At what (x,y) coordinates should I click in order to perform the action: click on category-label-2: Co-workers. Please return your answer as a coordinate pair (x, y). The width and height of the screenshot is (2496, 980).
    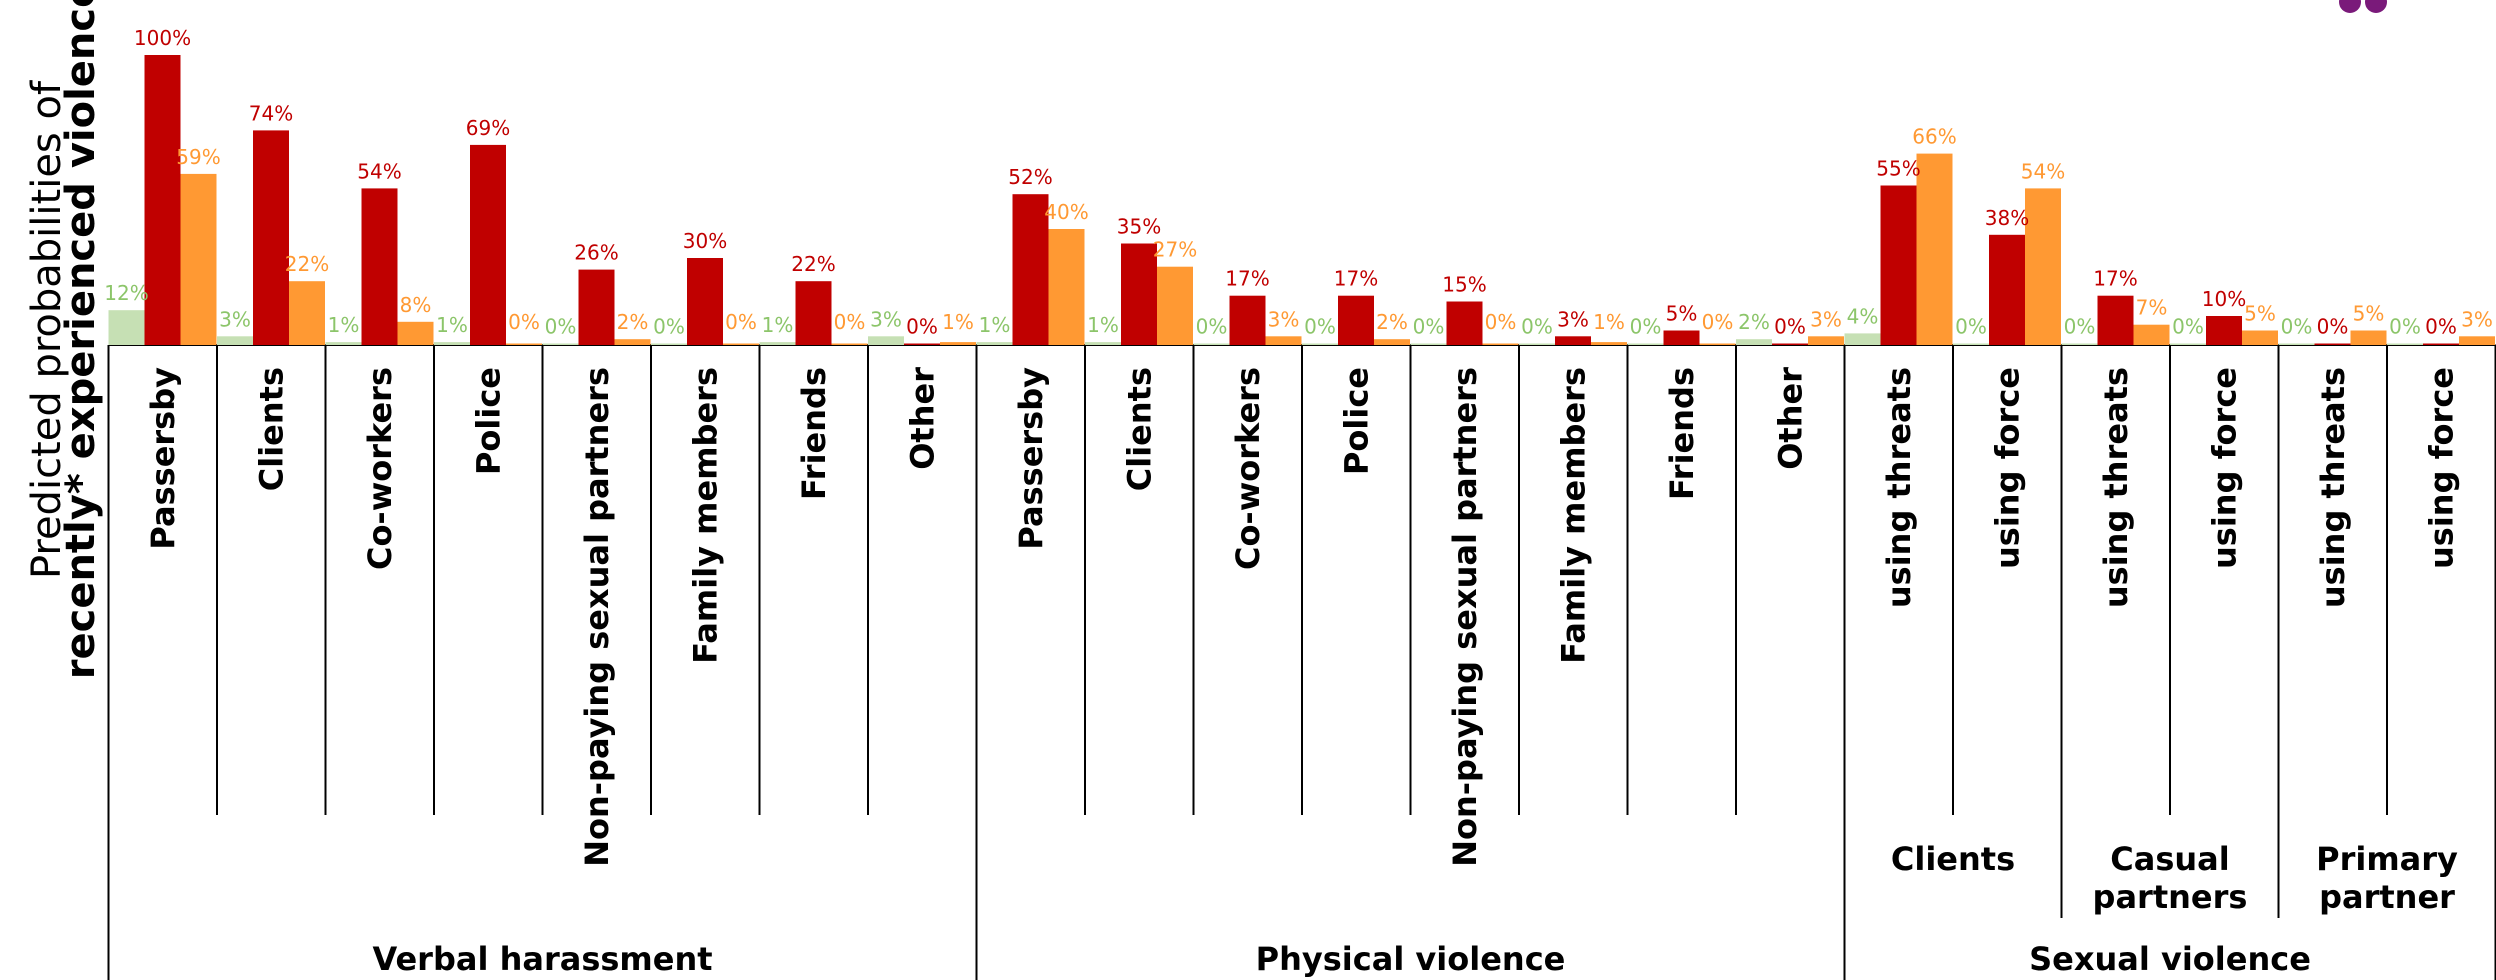
    Looking at the image, I should click on (380, 468).